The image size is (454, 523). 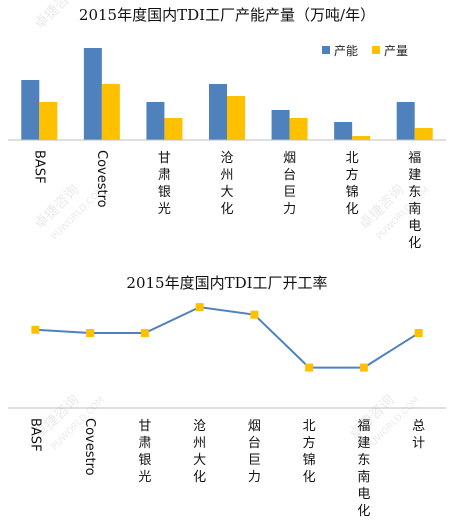 What do you see at coordinates (289, 184) in the screenshot?
I see `bar-category-label: 烟台巨力` at bounding box center [289, 184].